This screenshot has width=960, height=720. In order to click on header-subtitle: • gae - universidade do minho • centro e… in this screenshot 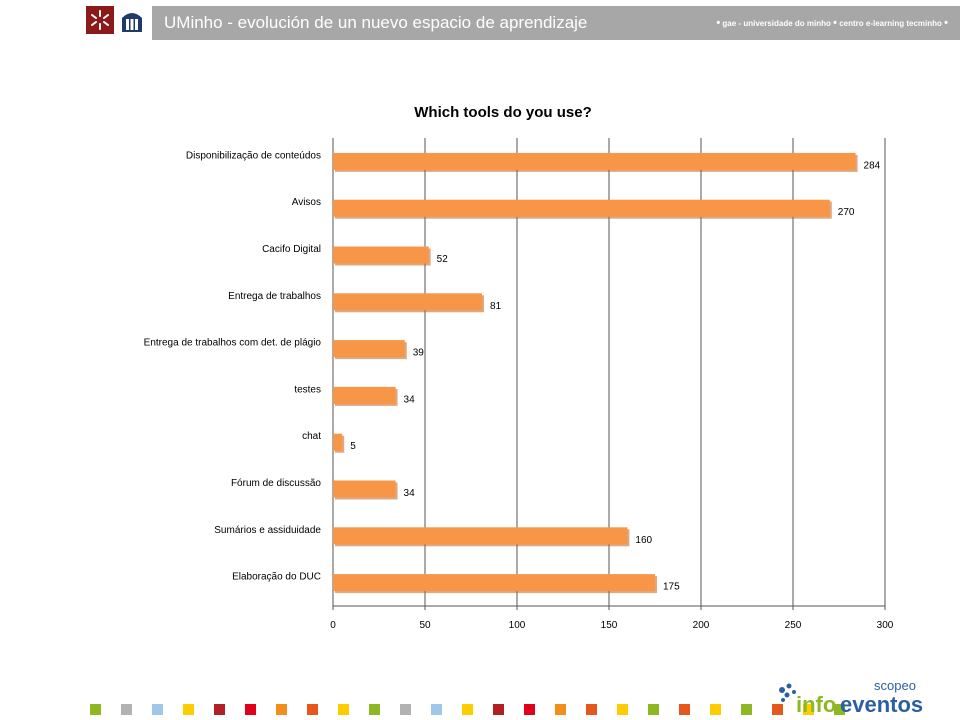, I will do `click(832, 23)`.